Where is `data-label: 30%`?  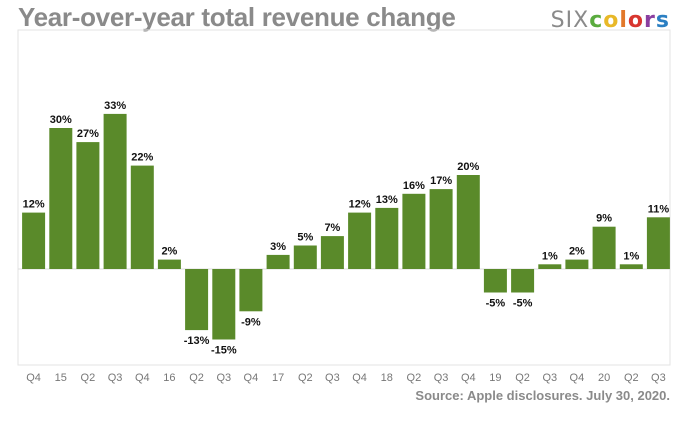 data-label: 30% is located at coordinates (61, 120).